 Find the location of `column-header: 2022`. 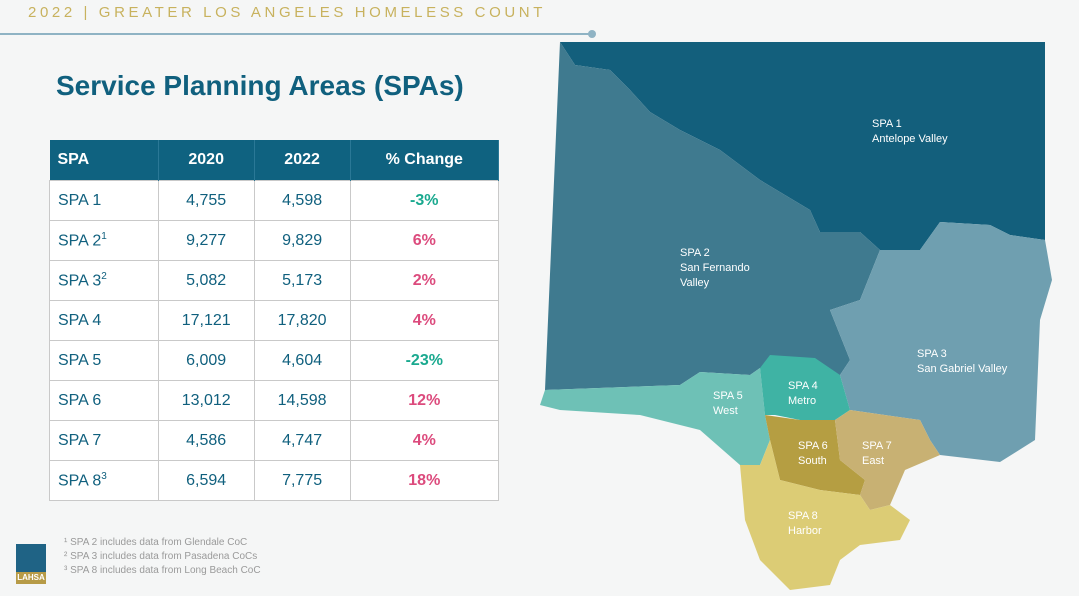

column-header: 2022 is located at coordinates (302, 160).